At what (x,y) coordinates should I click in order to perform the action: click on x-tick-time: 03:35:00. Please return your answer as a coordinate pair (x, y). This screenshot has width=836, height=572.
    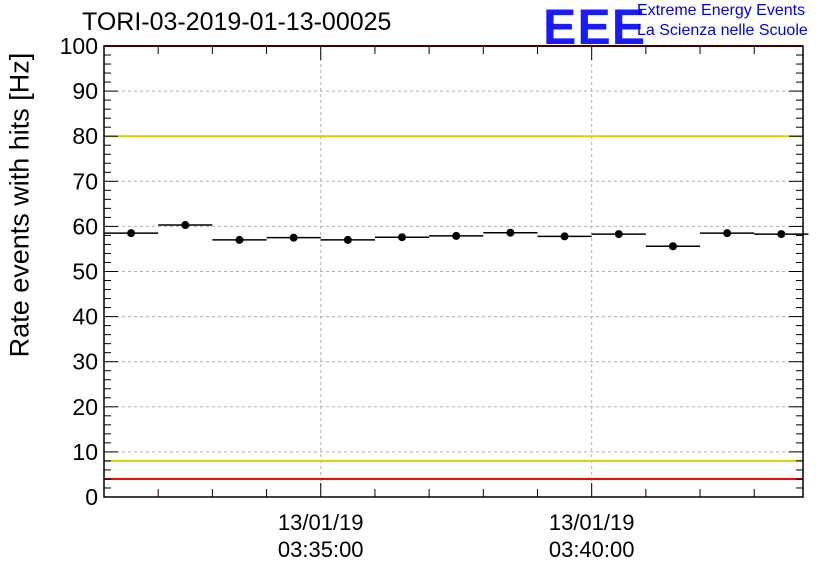
    Looking at the image, I should click on (320, 549).